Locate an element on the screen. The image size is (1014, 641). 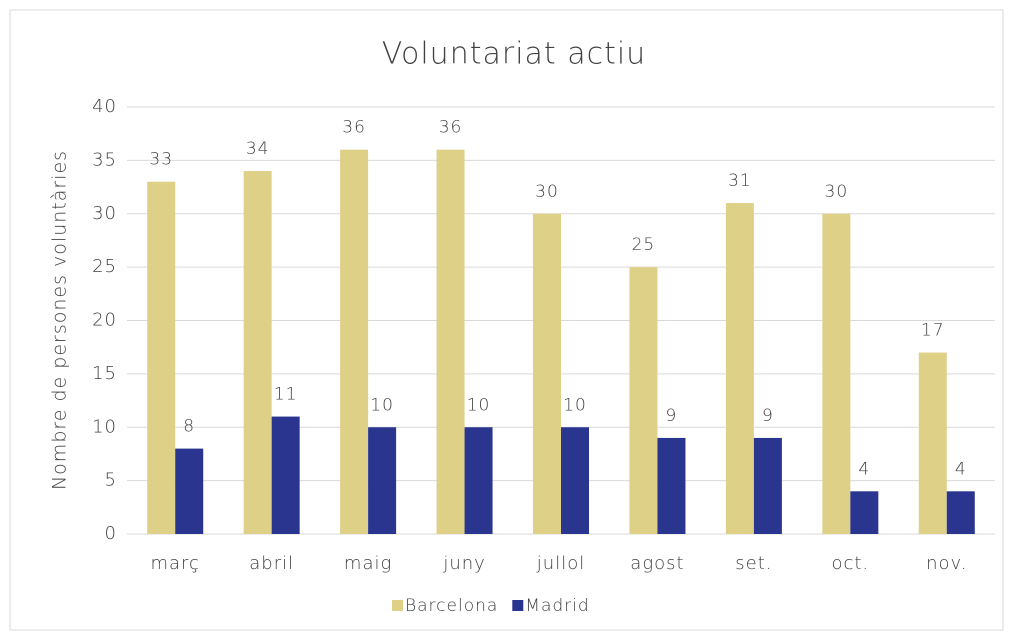
y-axis-label: Nombre de persones voluntàries is located at coordinates (60, 320).